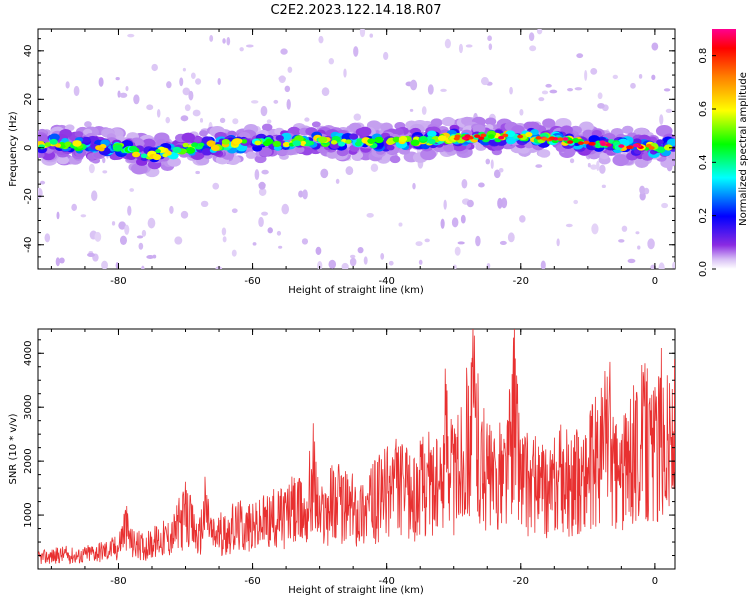  What do you see at coordinates (356, 290) in the screenshot?
I see `spectrogram-x-label: Height of straight line (km)` at bounding box center [356, 290].